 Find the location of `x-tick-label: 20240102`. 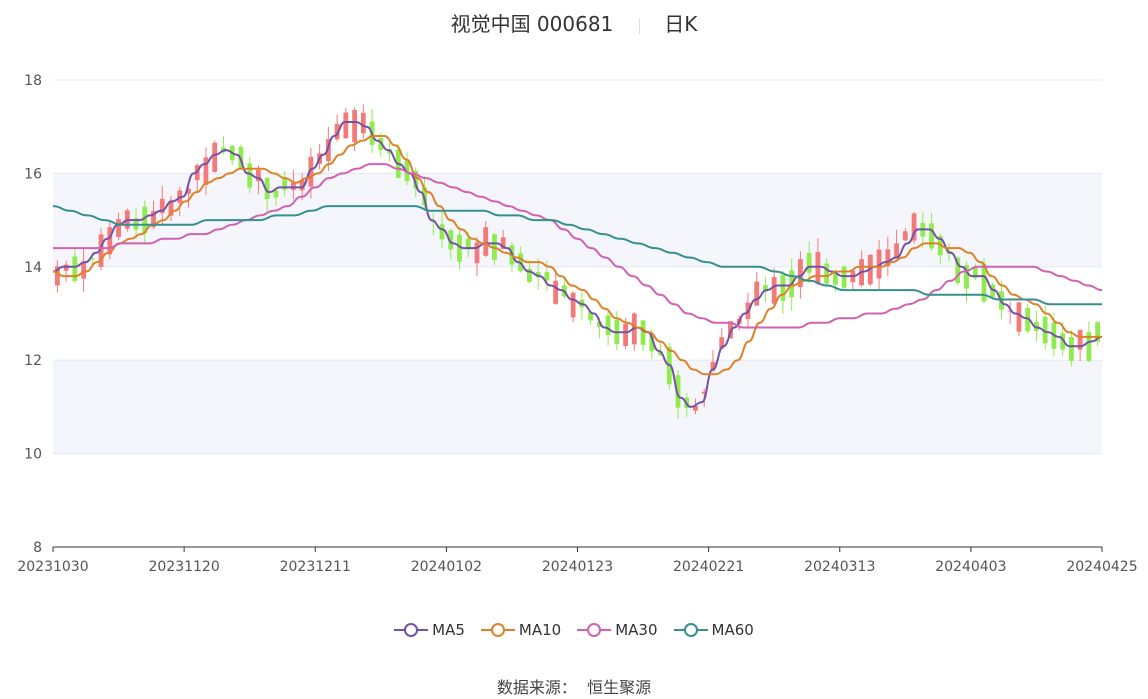

x-tick-label: 20240102 is located at coordinates (446, 567).